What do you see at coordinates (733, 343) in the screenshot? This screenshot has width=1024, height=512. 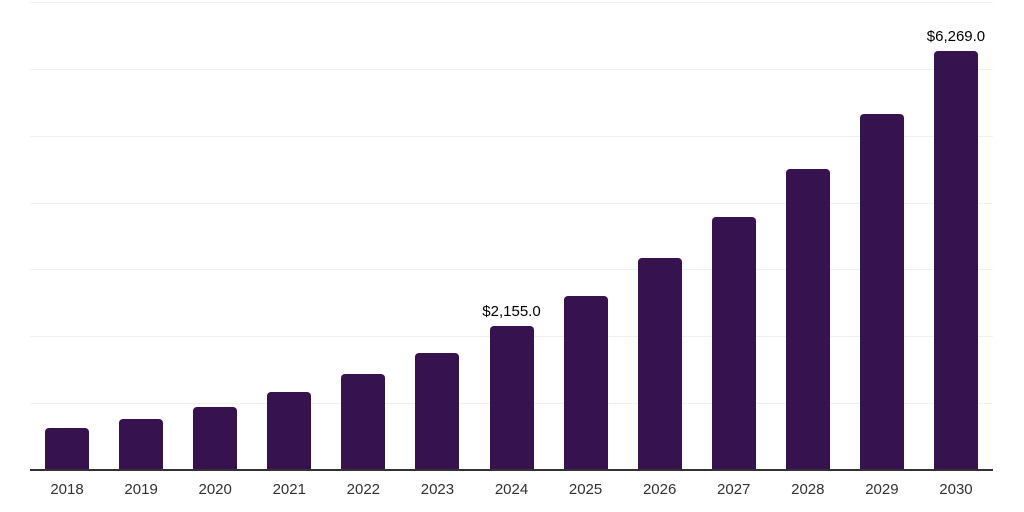 I see `bar-2027` at bounding box center [733, 343].